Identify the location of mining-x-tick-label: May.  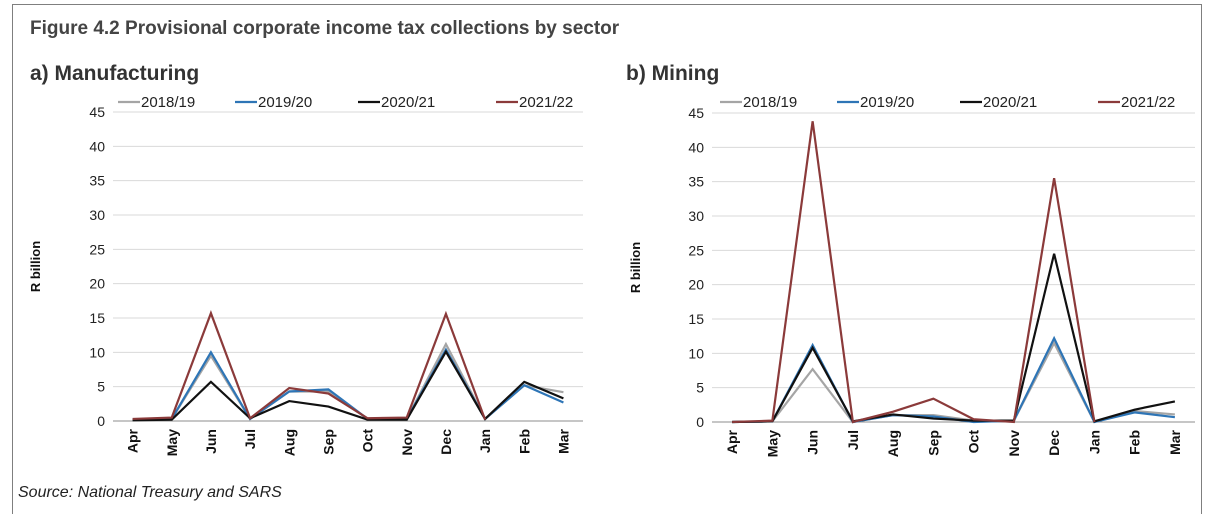
(772, 443).